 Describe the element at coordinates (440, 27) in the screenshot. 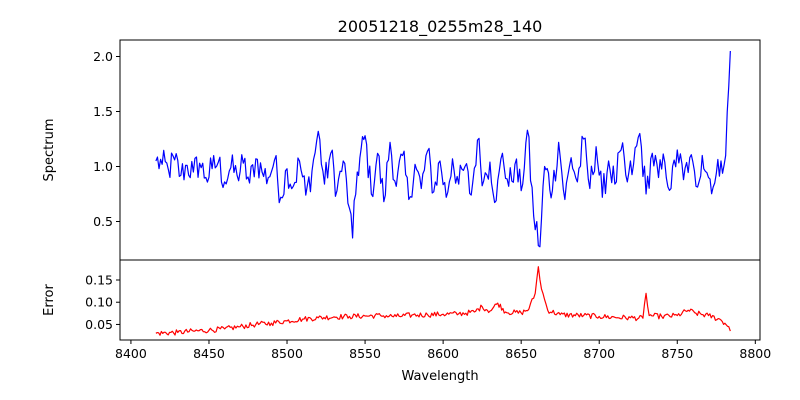

I see `chart-title: 20051218_0255m28_140` at that location.